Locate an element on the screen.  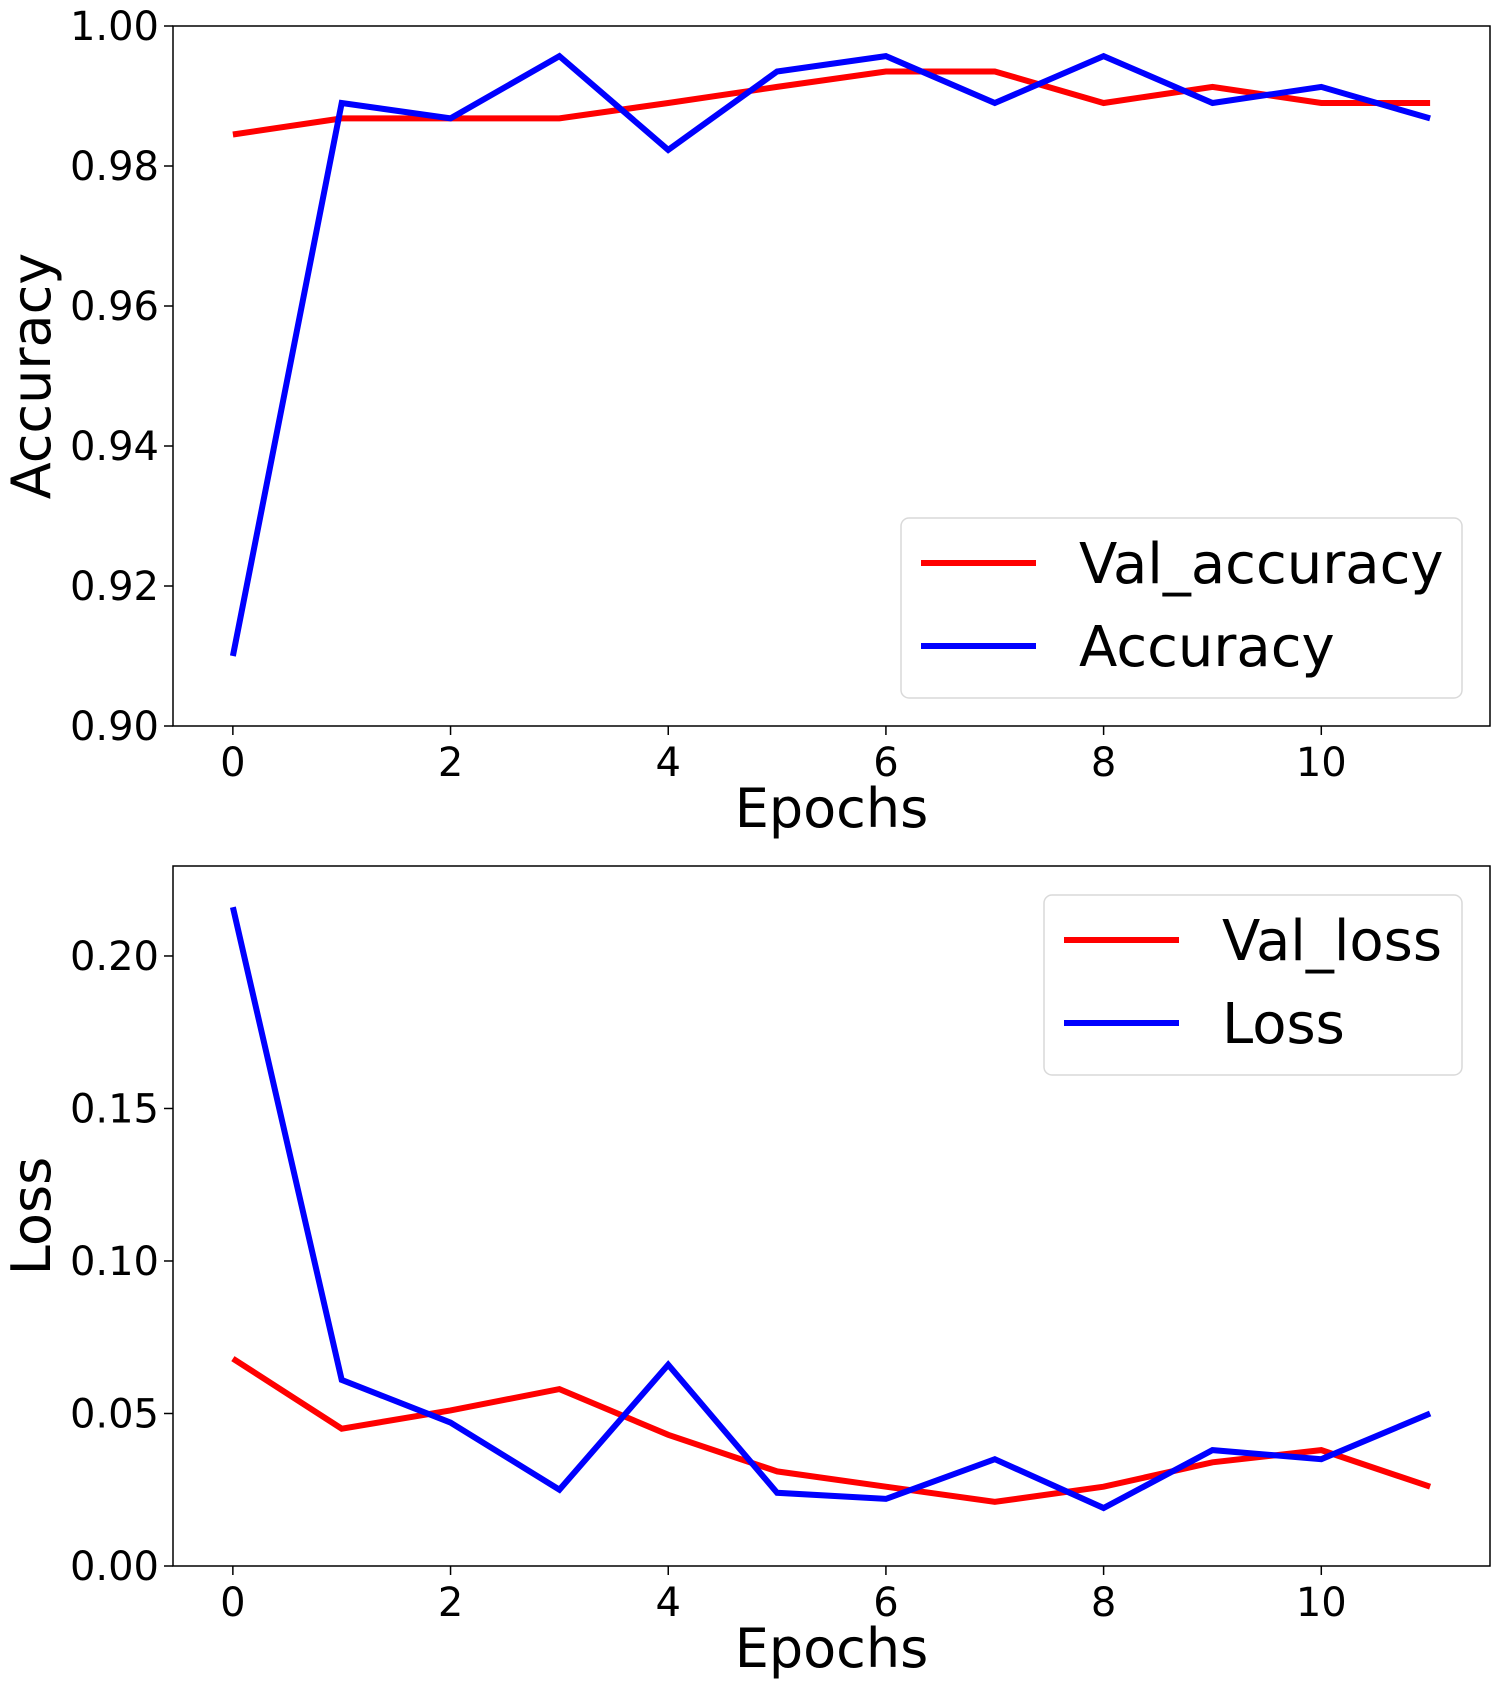
accuracy-x-tick-label: 0 is located at coordinates (232, 763).